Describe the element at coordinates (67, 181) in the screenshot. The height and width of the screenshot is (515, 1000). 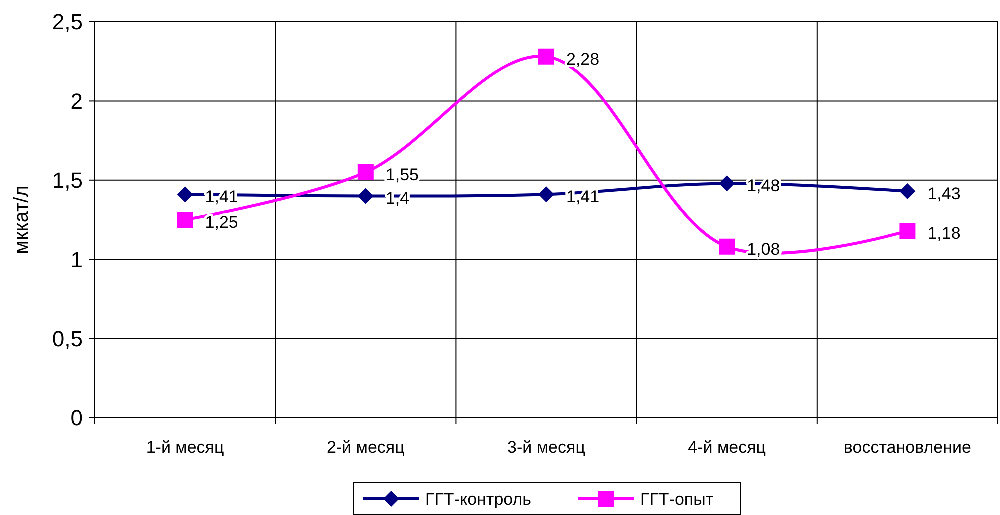
I see `y-tick-label: 1,5` at that location.